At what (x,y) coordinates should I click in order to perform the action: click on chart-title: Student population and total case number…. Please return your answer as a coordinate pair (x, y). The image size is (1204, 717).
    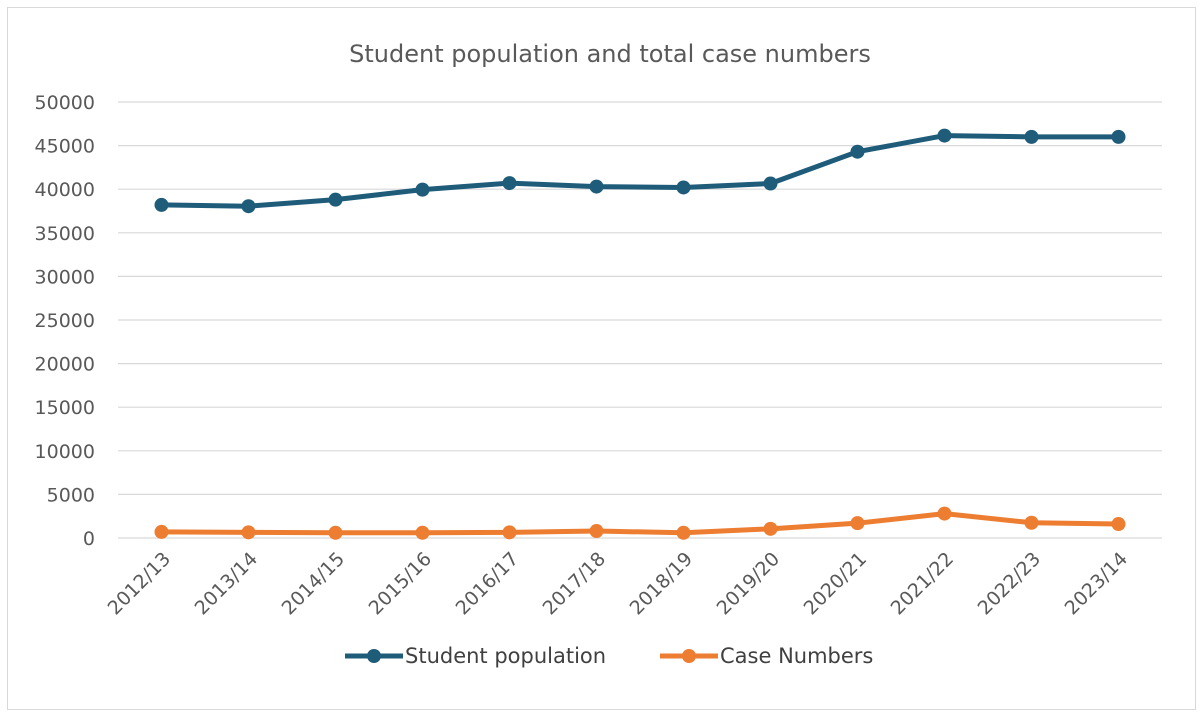
    Looking at the image, I should click on (610, 54).